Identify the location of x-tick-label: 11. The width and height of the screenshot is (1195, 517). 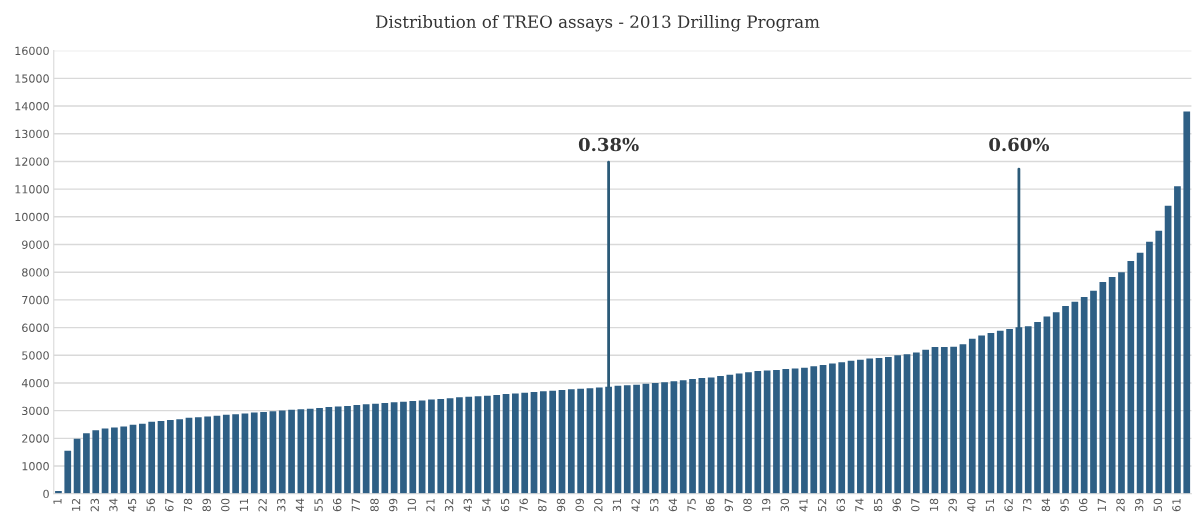
(243, 504).